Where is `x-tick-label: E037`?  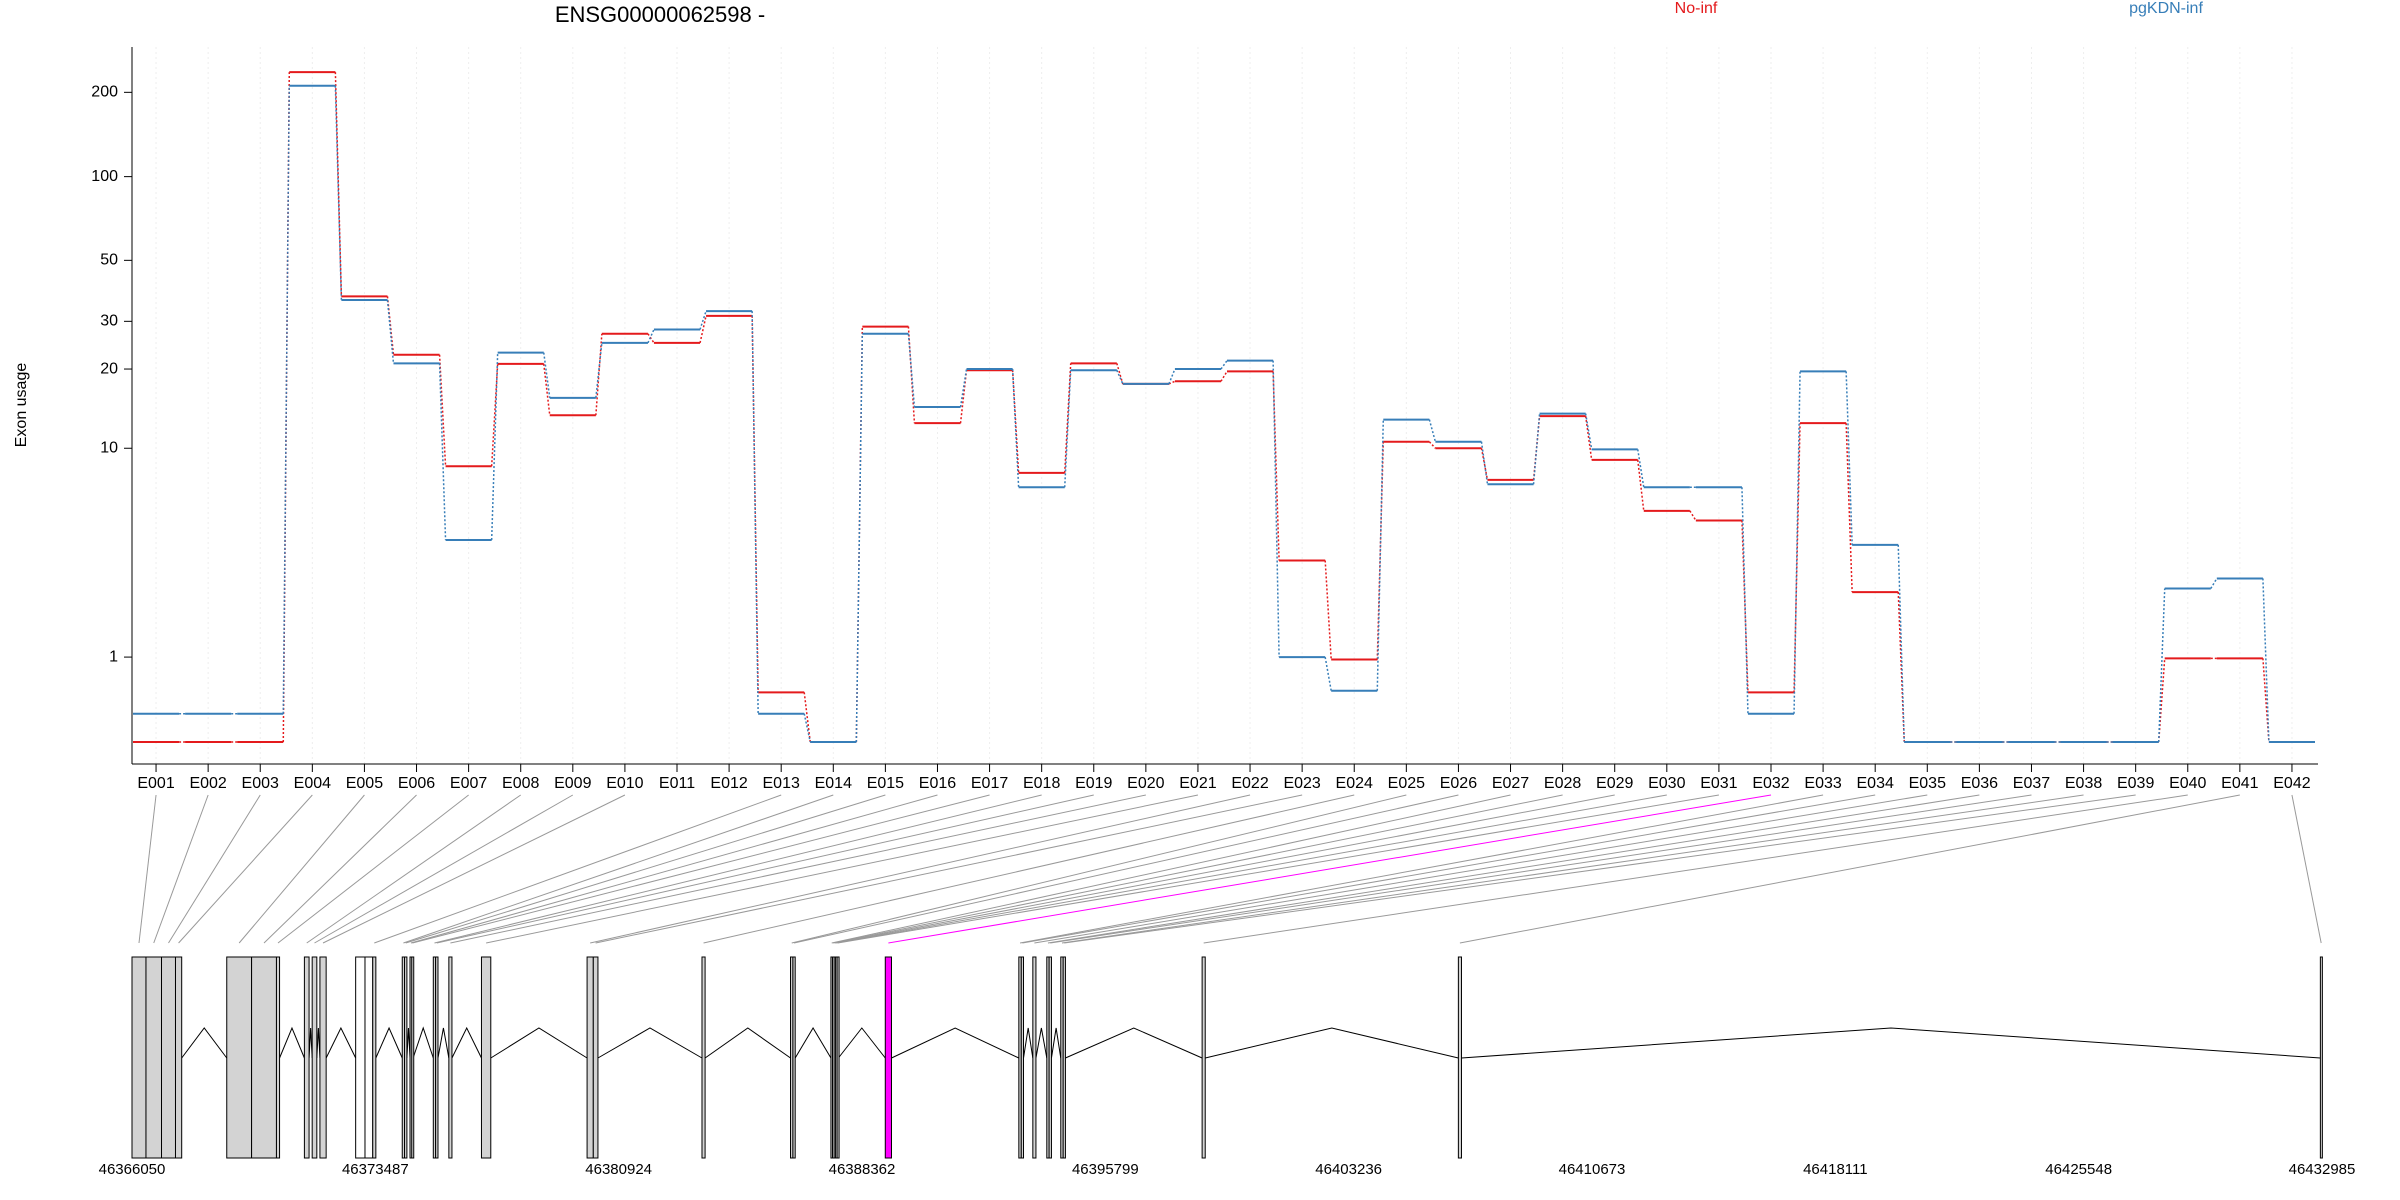 x-tick-label: E037 is located at coordinates (2031, 783).